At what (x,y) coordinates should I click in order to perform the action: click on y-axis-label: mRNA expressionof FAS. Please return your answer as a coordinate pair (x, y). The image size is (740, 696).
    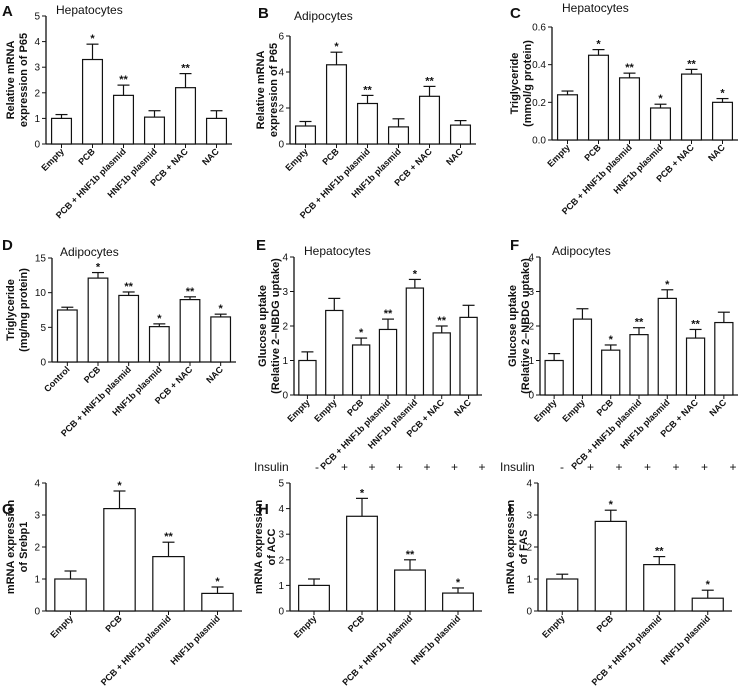
    Looking at the image, I should click on (517, 547).